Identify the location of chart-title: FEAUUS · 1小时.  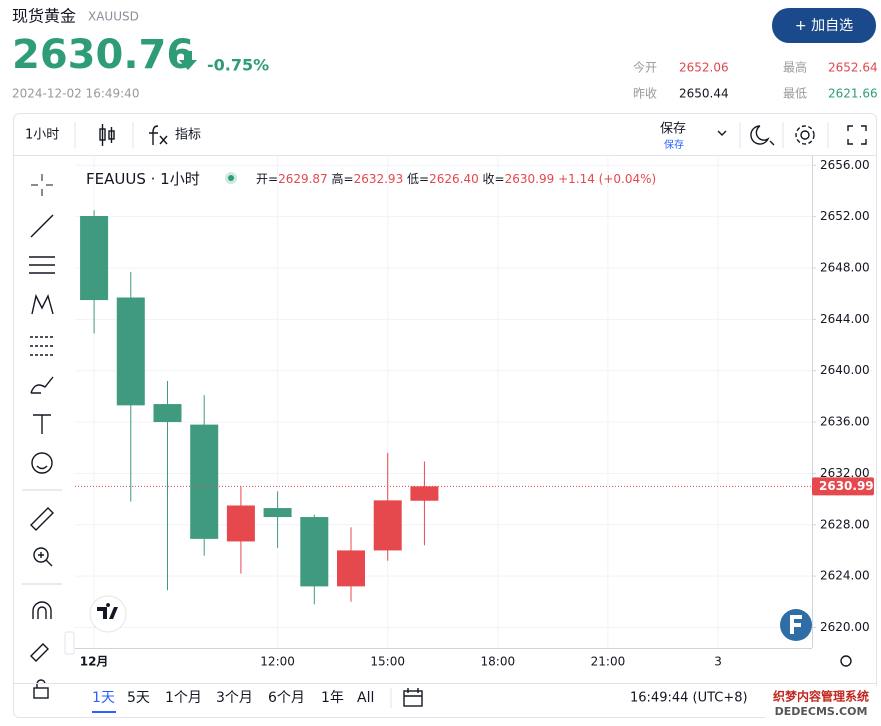
(143, 179).